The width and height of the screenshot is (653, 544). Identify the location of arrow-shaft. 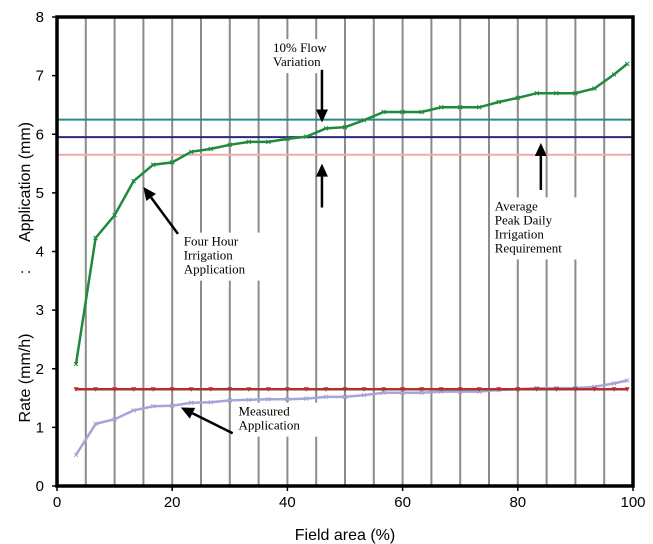
(212, 423).